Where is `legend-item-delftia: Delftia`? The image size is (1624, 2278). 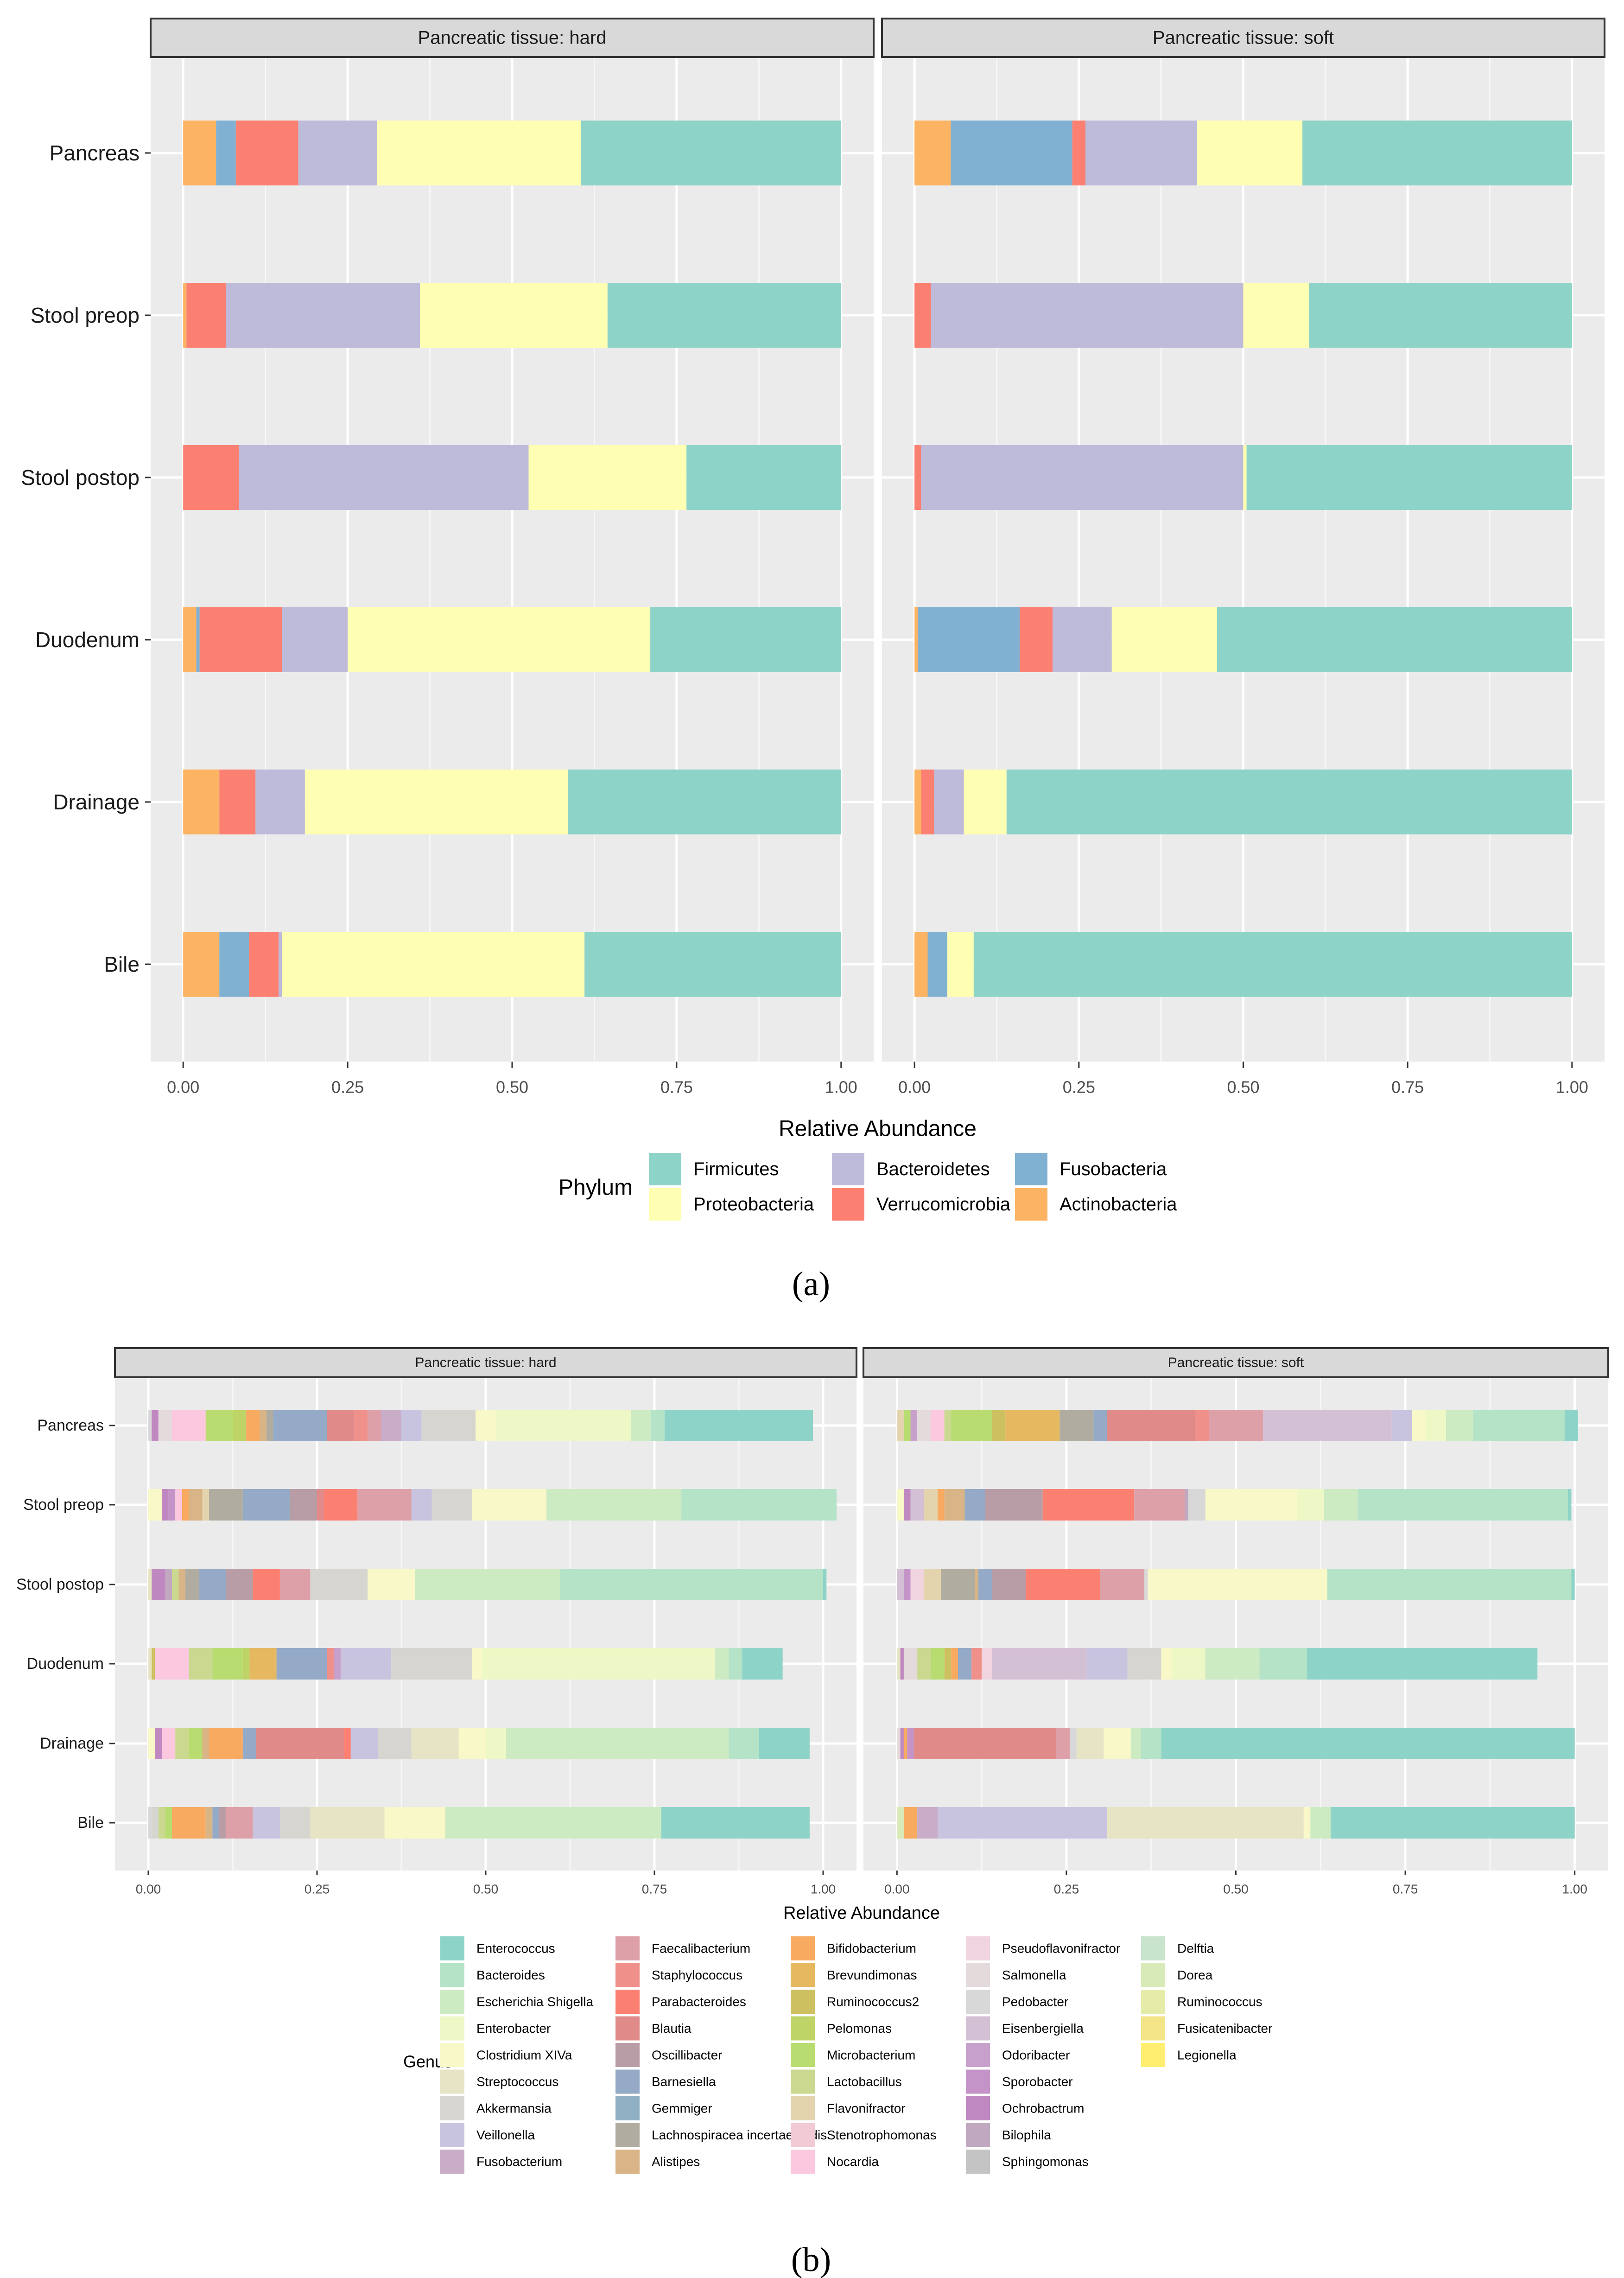 legend-item-delftia: Delftia is located at coordinates (1177, 1948).